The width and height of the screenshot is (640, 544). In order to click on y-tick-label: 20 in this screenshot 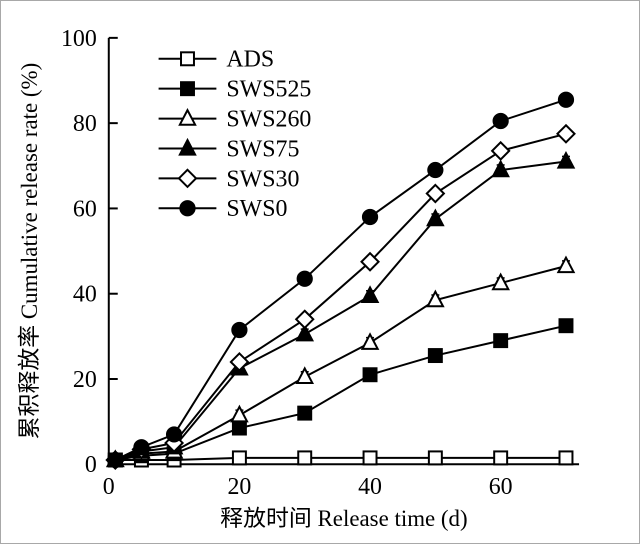, I will do `click(85, 380)`.